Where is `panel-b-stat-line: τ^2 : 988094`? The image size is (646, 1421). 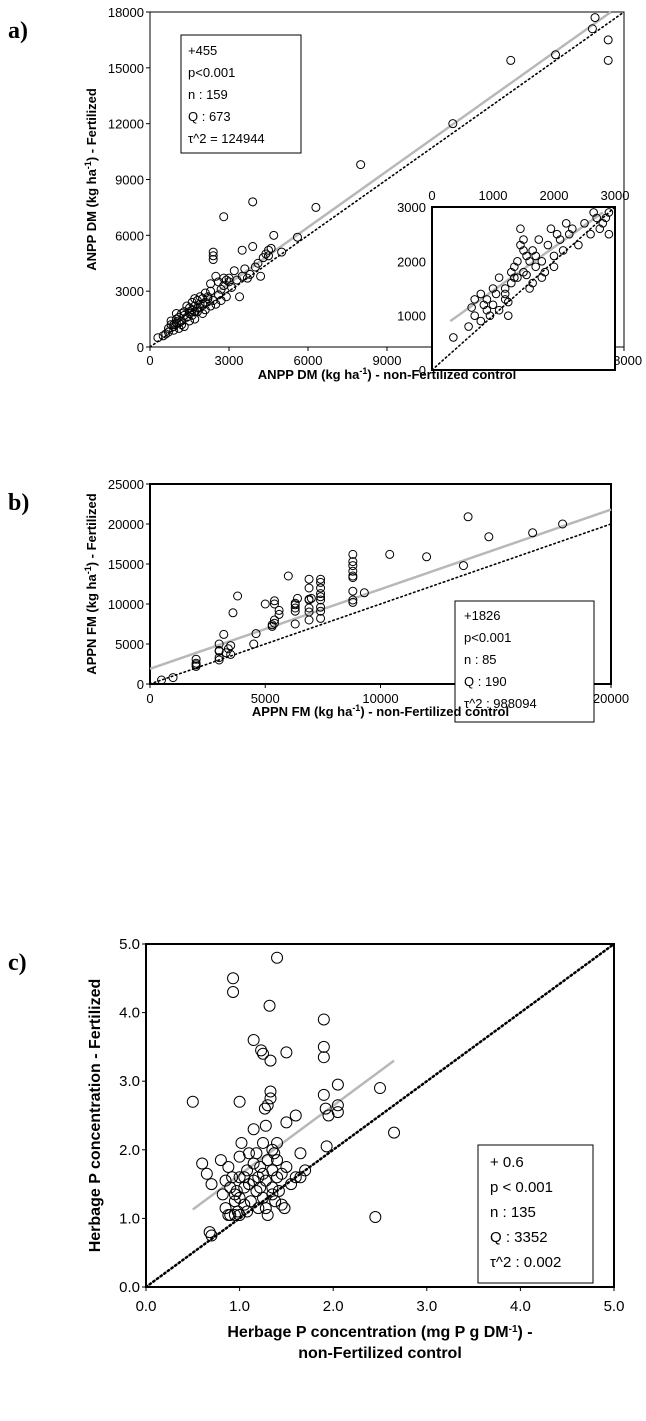
panel-b-stat-line: τ^2 : 988094 is located at coordinates (500, 703).